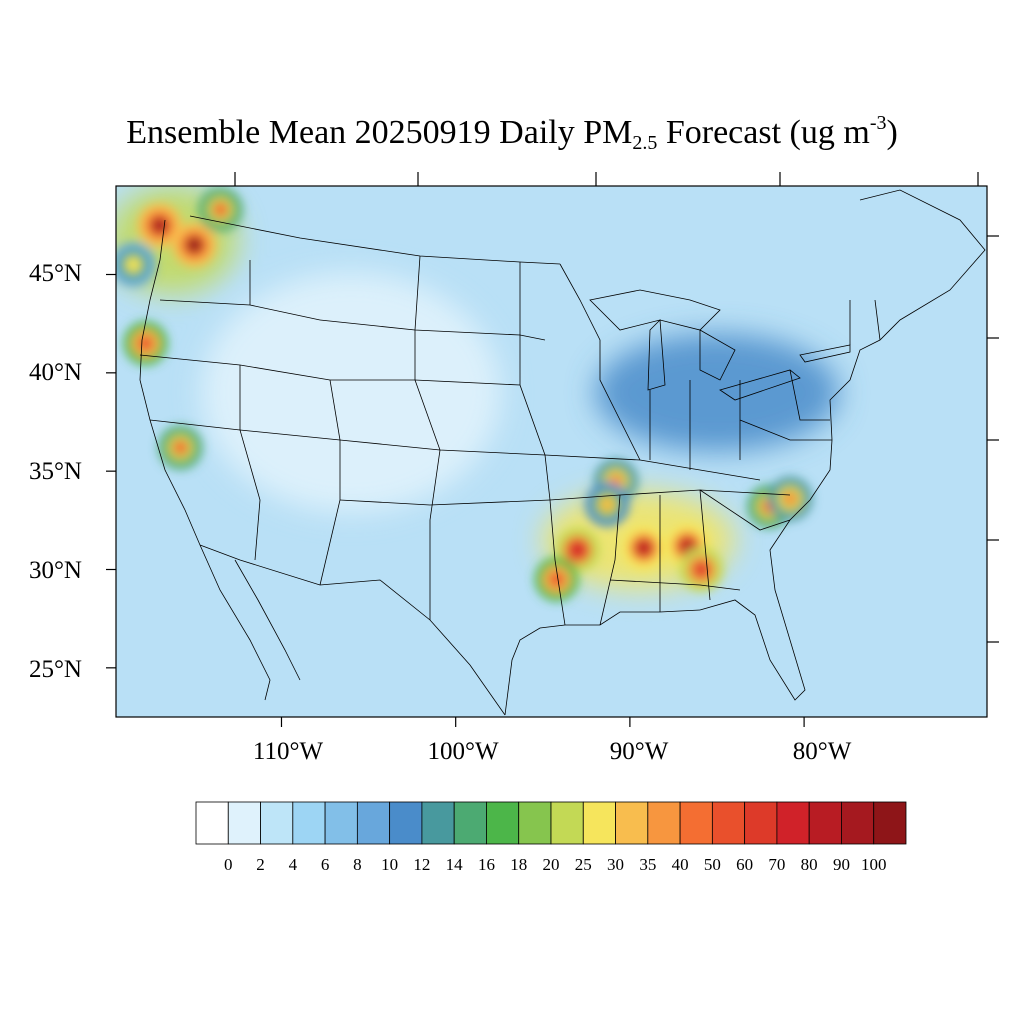  What do you see at coordinates (170, 382) in the screenshot?
I see `west-coast` at bounding box center [170, 382].